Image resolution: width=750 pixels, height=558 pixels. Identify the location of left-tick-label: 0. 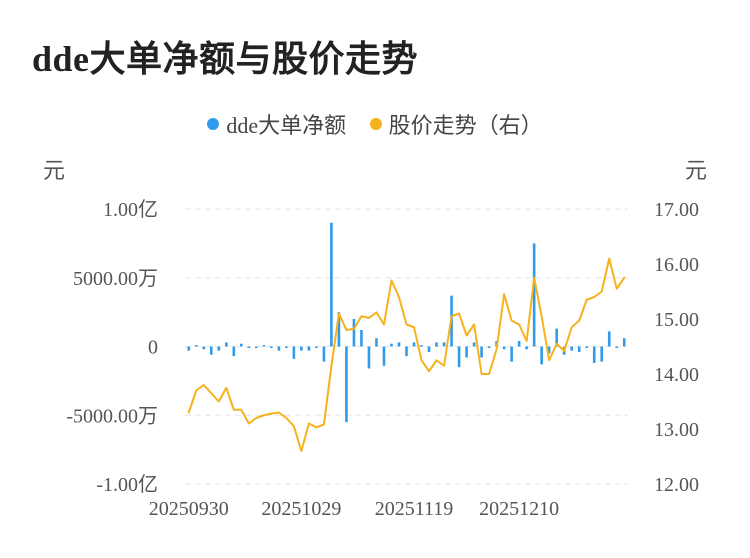
(153, 348).